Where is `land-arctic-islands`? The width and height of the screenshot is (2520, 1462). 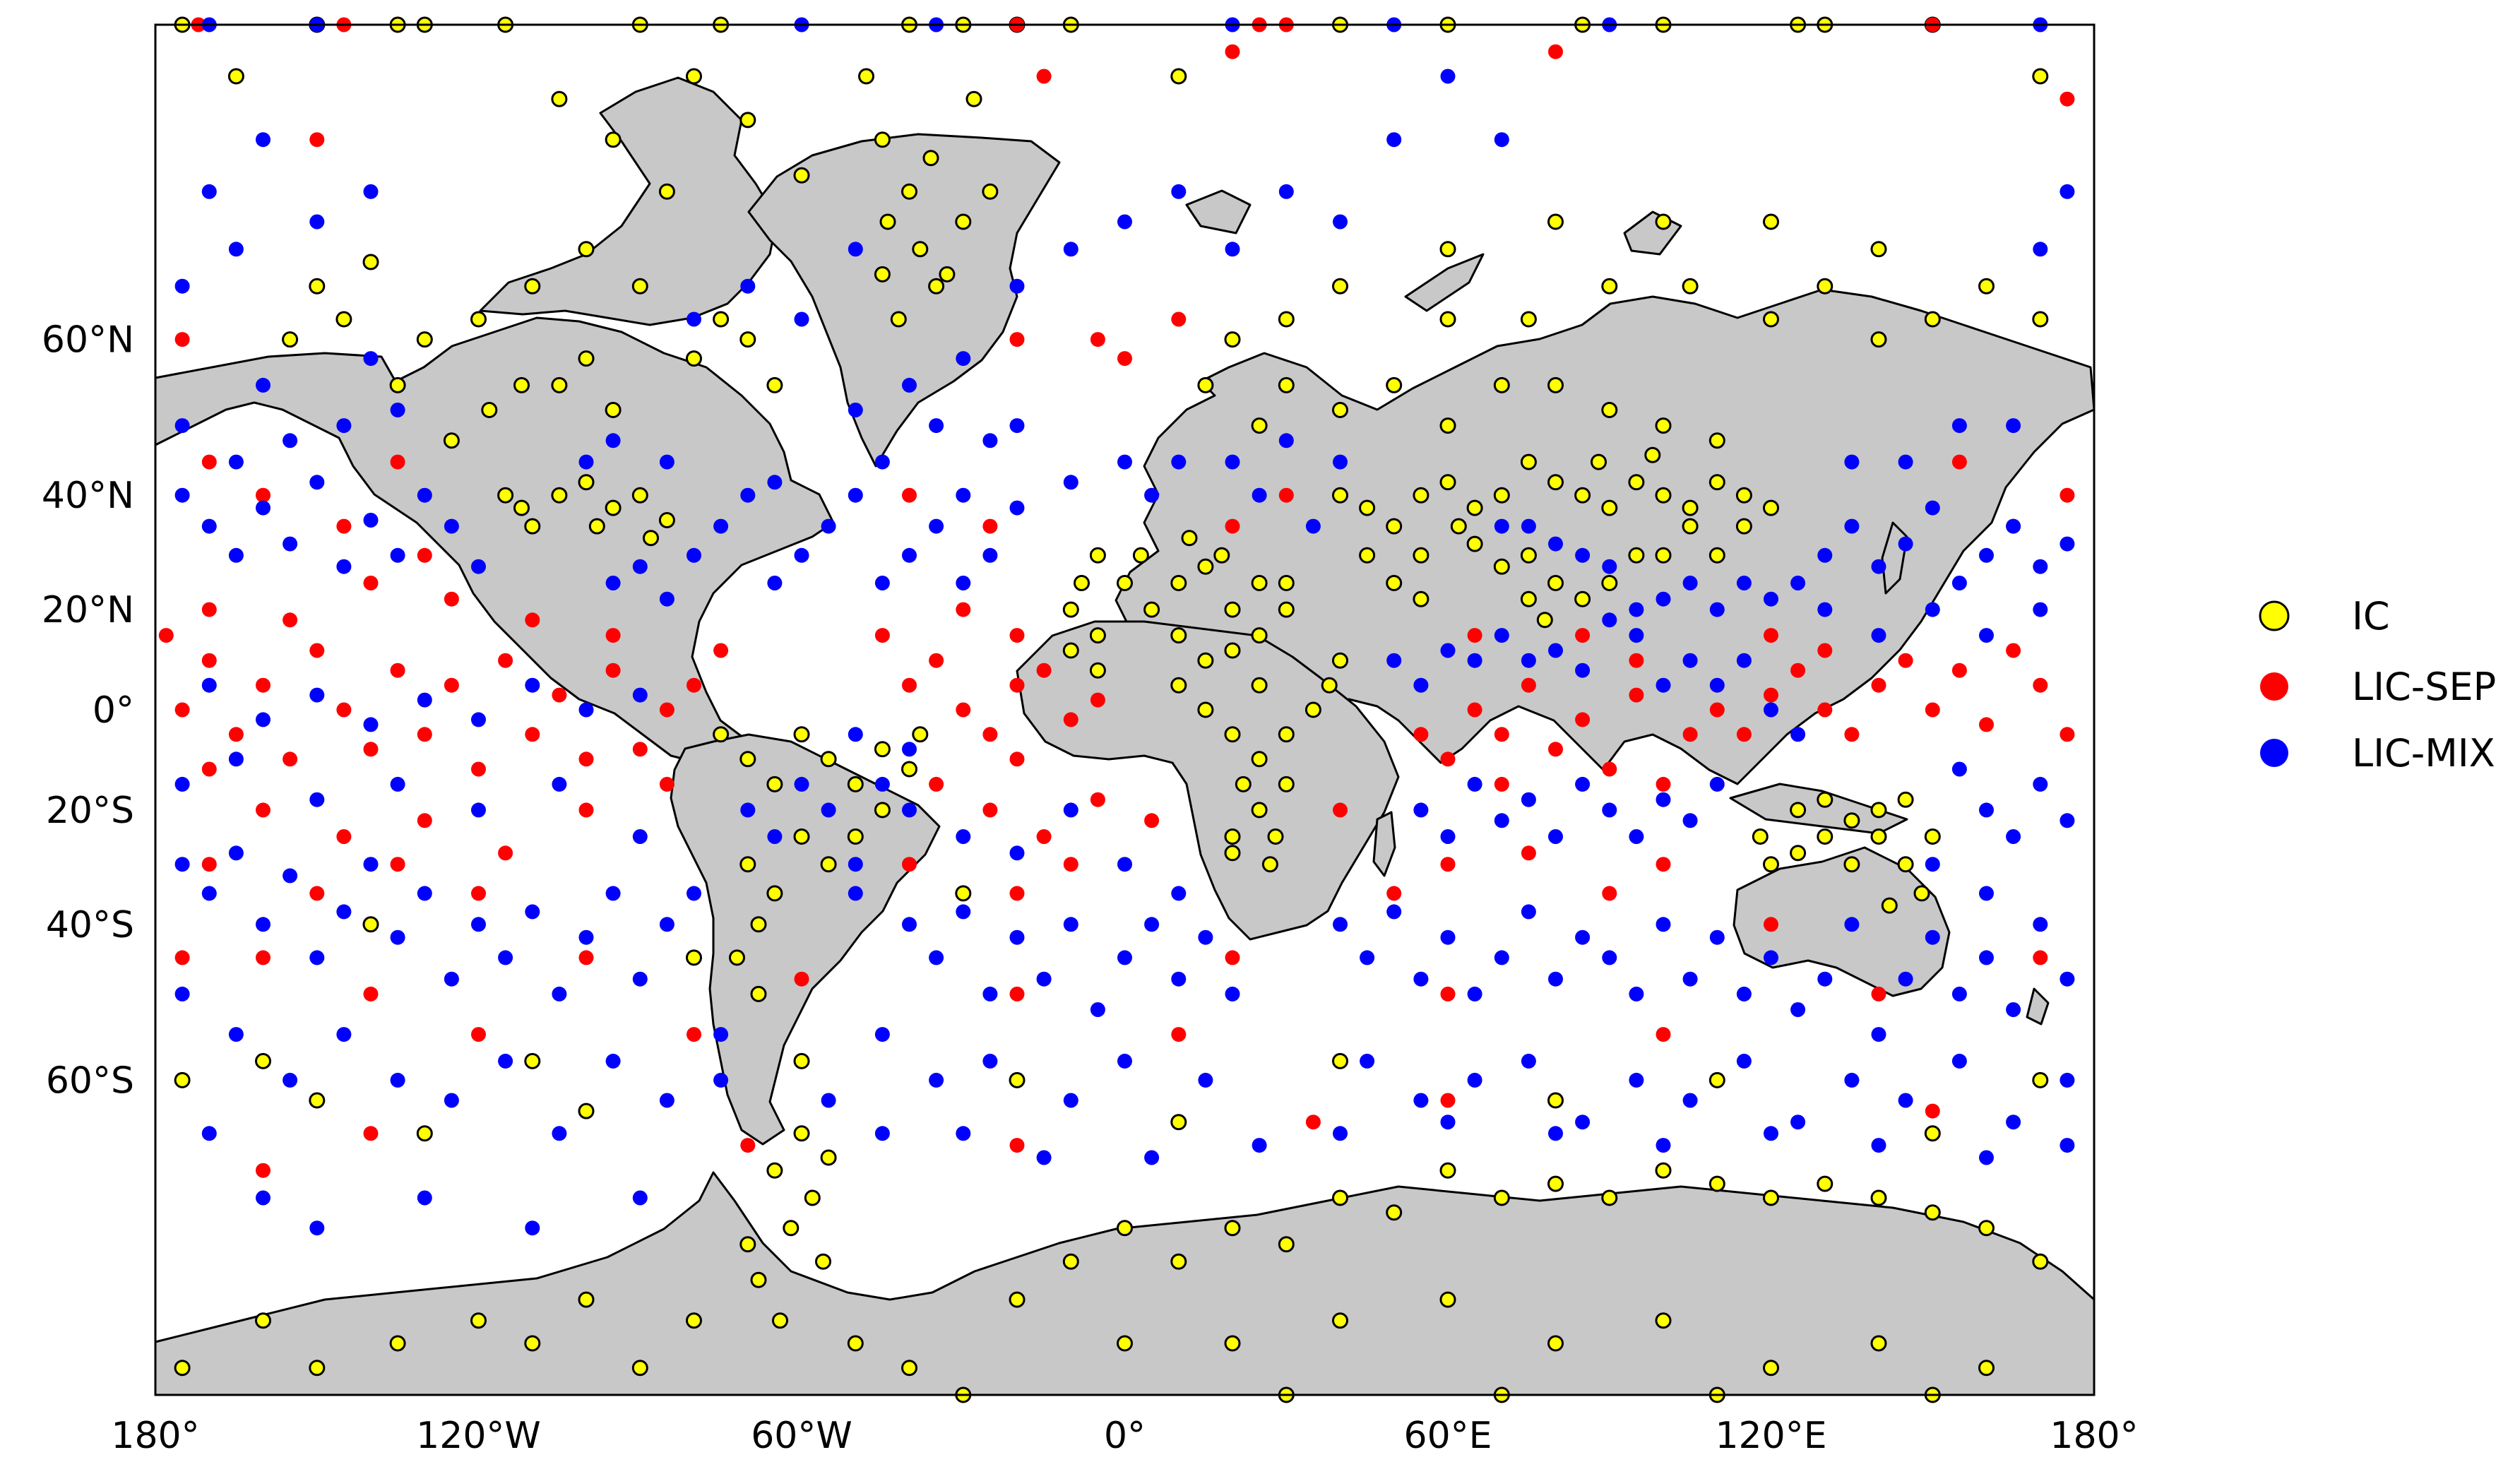 land-arctic-islands is located at coordinates (629, 201).